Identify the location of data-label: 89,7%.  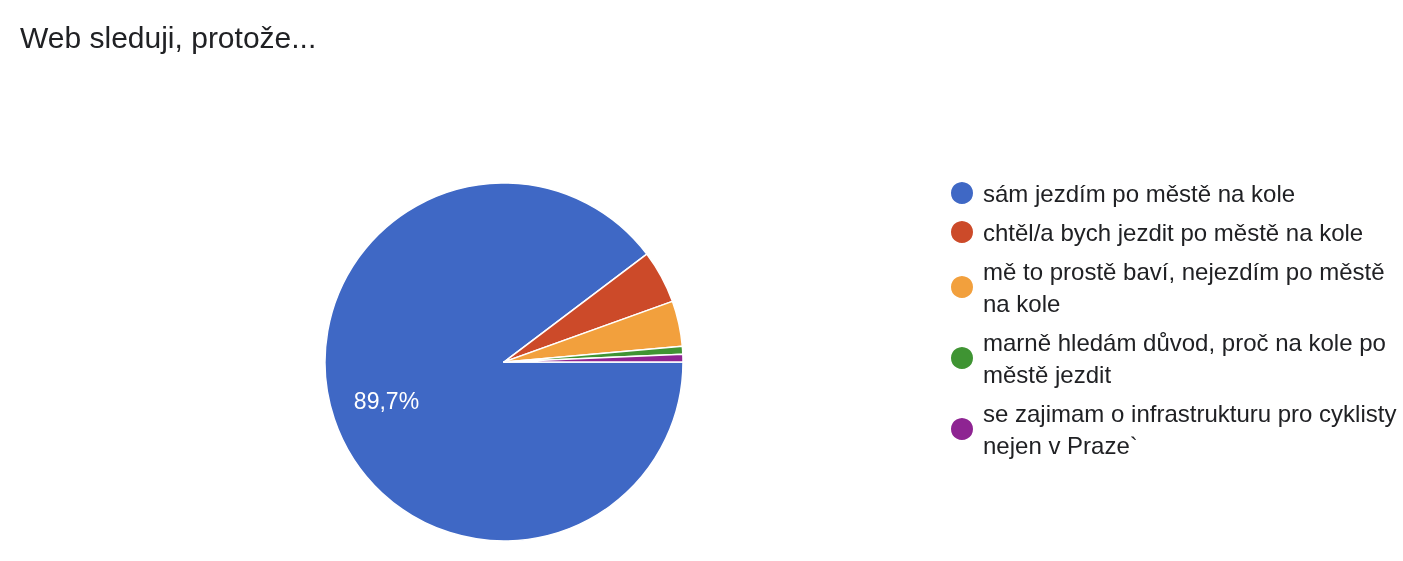
(386, 401).